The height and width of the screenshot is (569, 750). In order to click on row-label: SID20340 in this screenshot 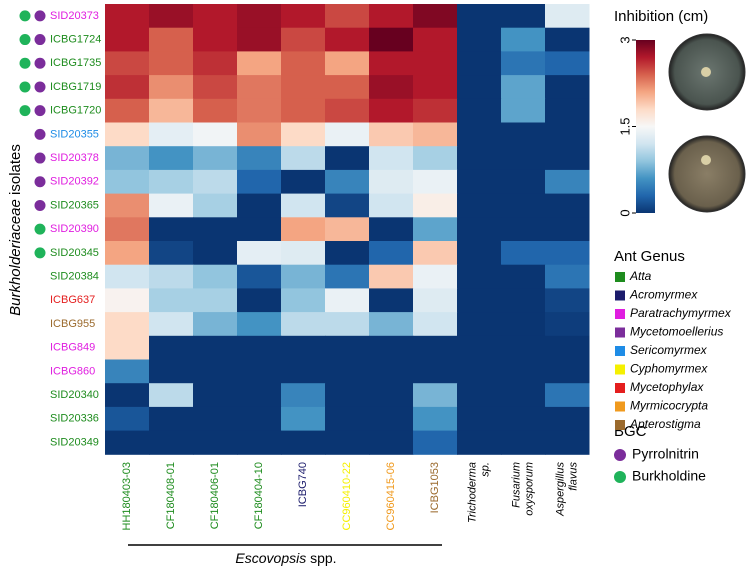, I will do `click(74, 395)`.